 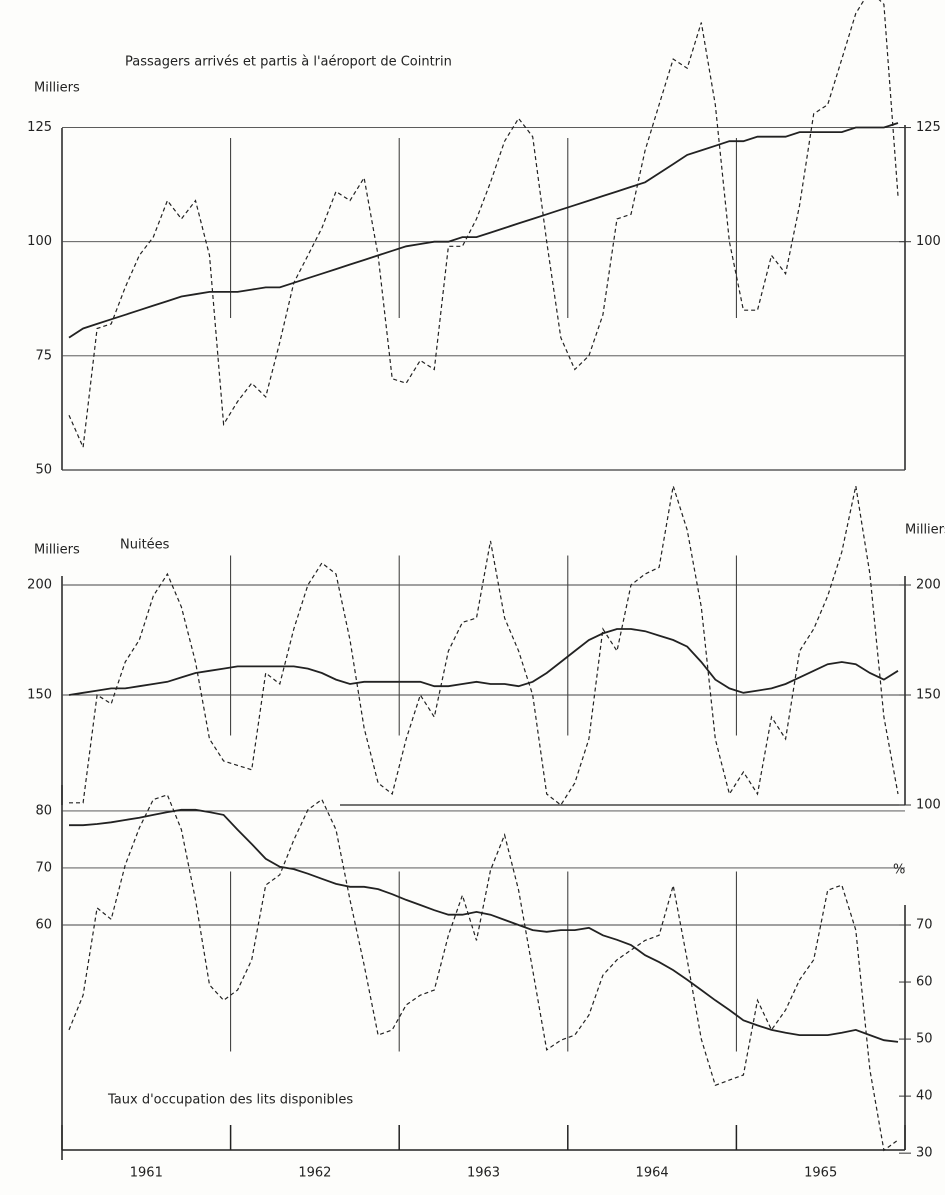 I want to click on y-tick-label: 60, so click(x=43, y=924).